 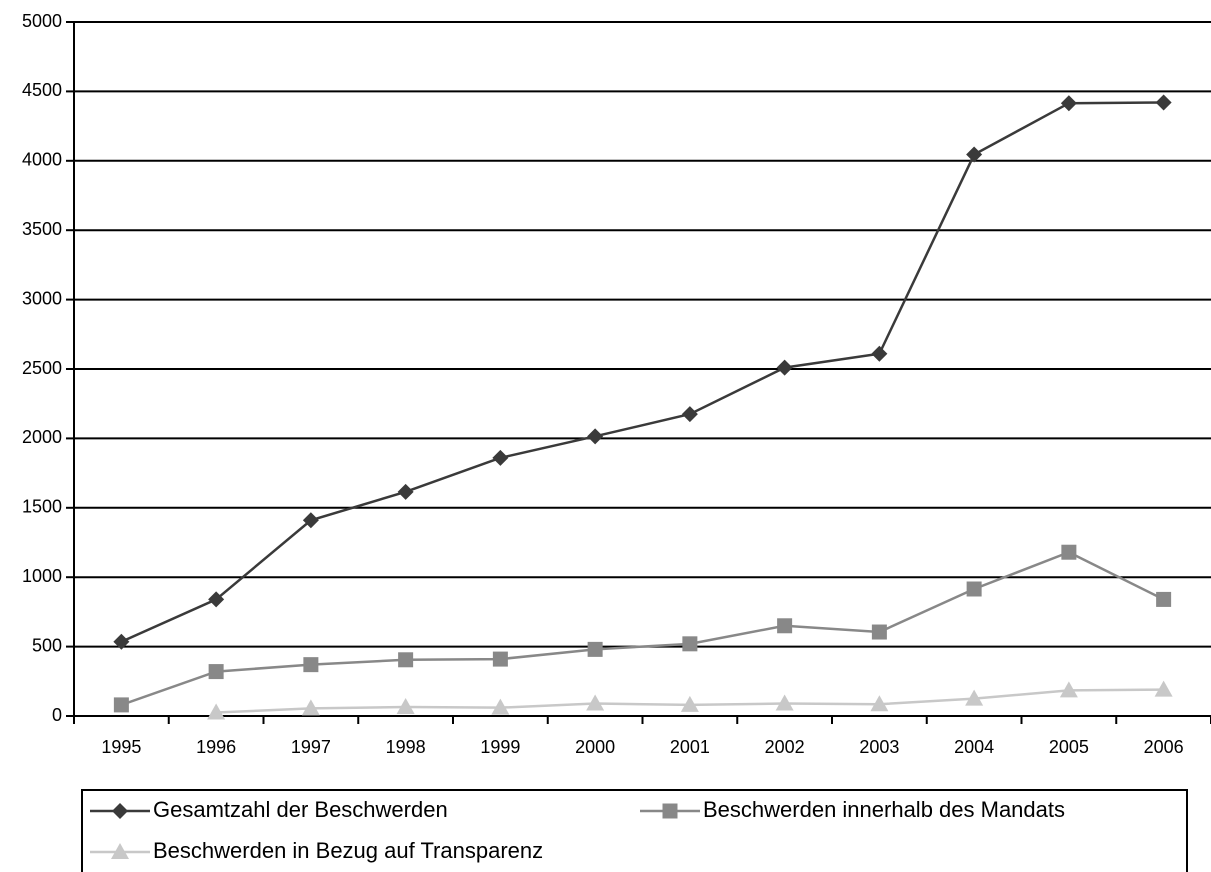 What do you see at coordinates (348, 850) in the screenshot?
I see `legend-label: Beschwerden in Bezug auf Transparenz` at bounding box center [348, 850].